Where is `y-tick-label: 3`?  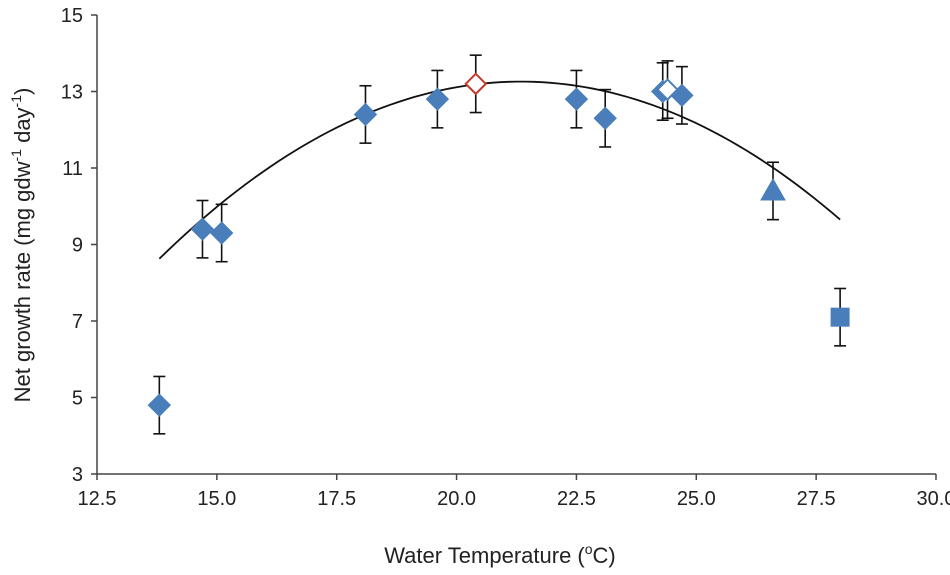 y-tick-label: 3 is located at coordinates (77, 475).